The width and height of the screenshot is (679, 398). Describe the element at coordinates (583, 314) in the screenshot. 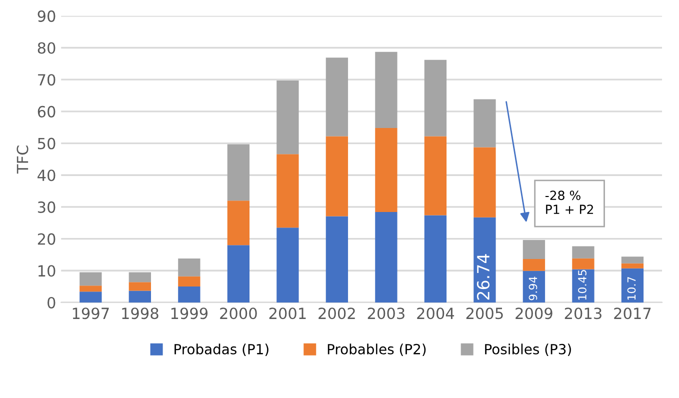

I see `x-tick-label: 2013` at that location.